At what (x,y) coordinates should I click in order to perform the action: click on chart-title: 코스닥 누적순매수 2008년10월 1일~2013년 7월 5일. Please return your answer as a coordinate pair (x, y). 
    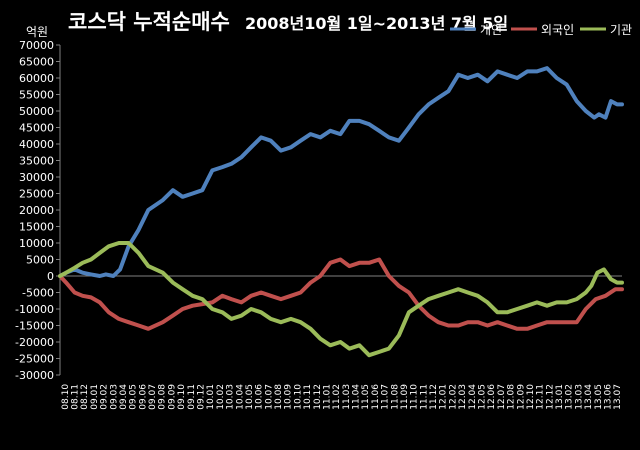
    Looking at the image, I should click on (288, 22).